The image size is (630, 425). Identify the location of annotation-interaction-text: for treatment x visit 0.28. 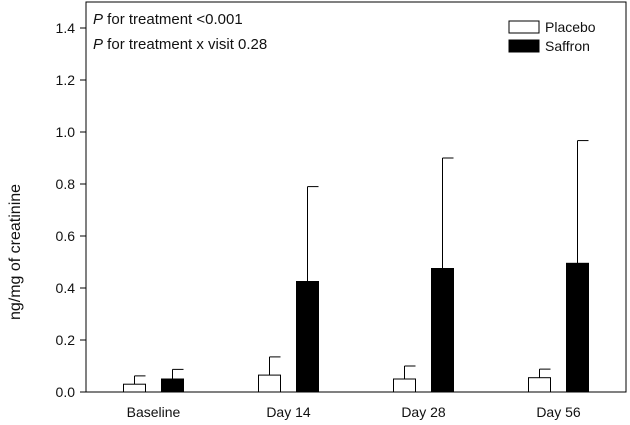
(185, 44).